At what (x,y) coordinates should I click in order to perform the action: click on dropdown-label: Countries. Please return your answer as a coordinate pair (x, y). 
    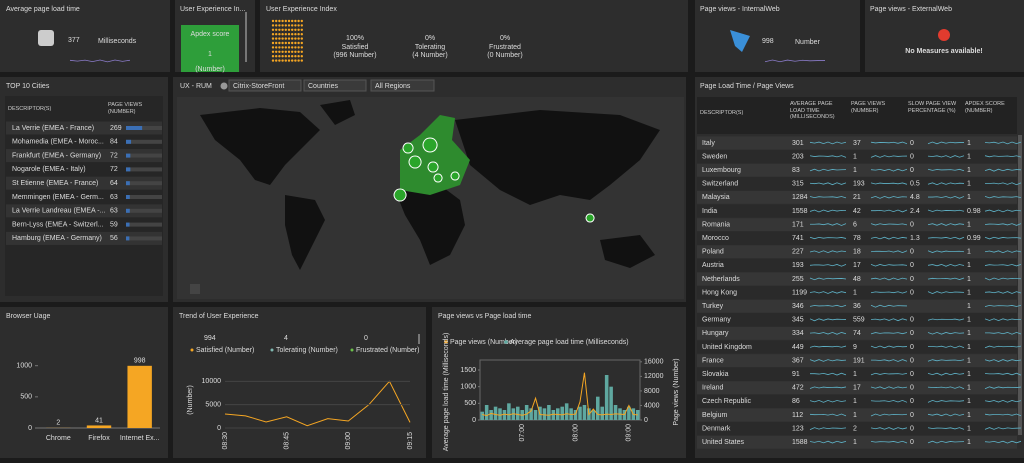
    Looking at the image, I should click on (323, 86).